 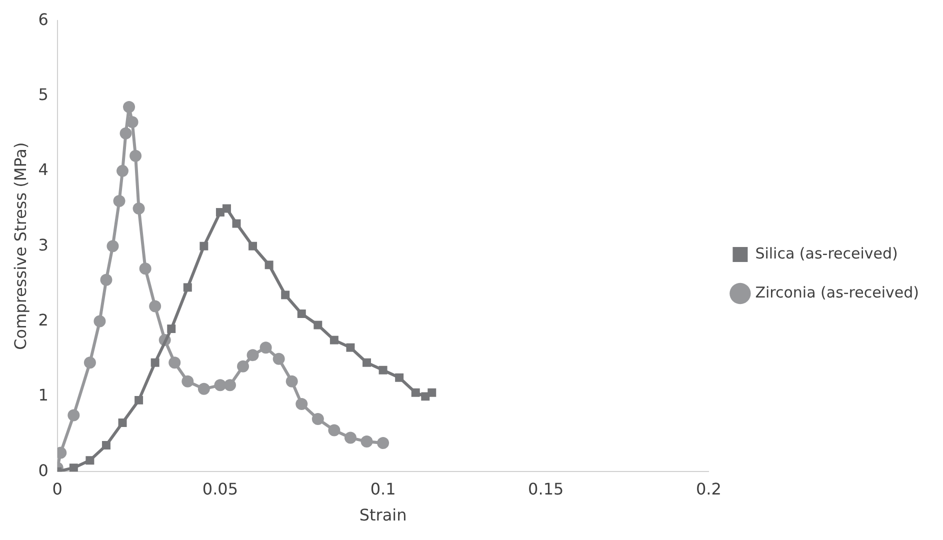 What do you see at coordinates (837, 292) in the screenshot?
I see `legend-label: Zirconia (as-received)` at bounding box center [837, 292].